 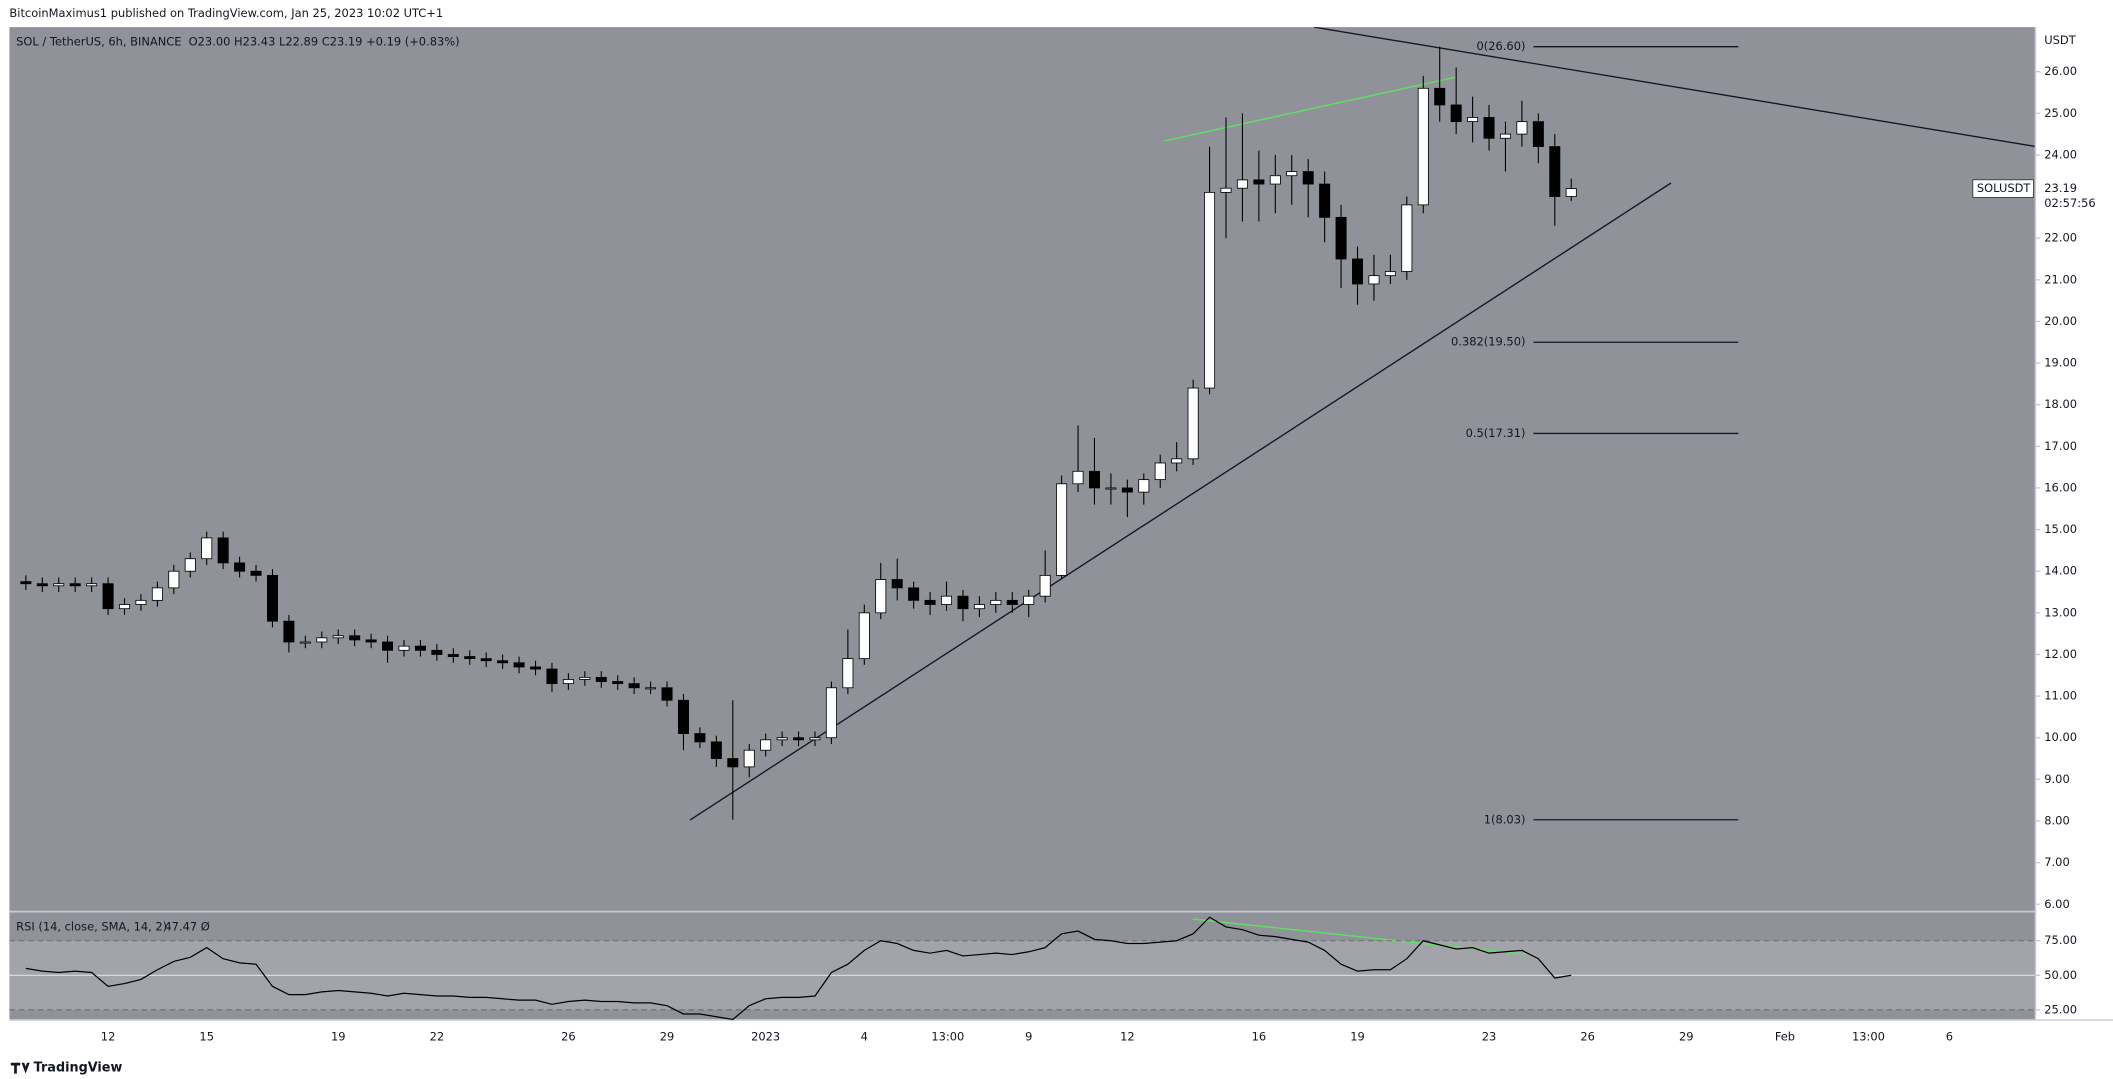 What do you see at coordinates (1501, 46) in the screenshot?
I see `fib-label: 0(26.60)` at bounding box center [1501, 46].